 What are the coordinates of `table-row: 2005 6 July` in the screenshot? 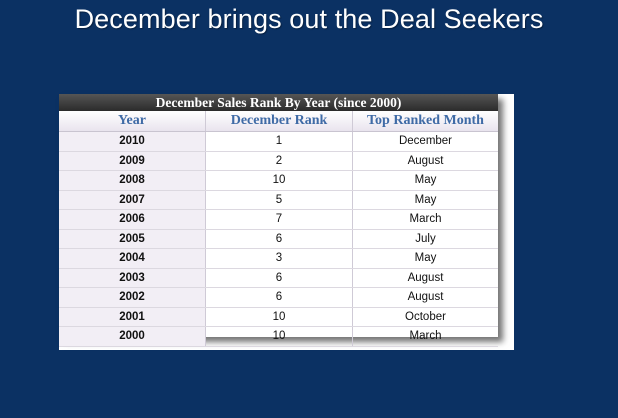 It's located at (278, 239).